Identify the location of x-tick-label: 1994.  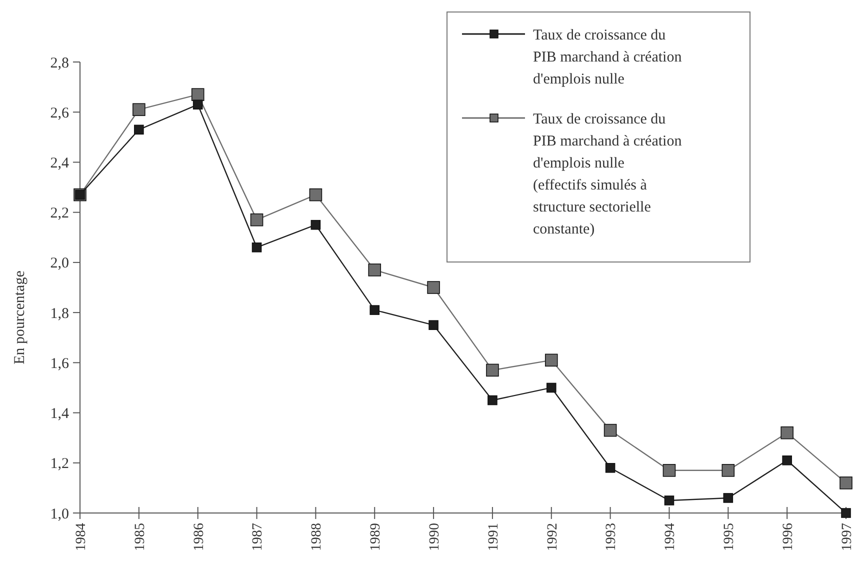
(670, 537).